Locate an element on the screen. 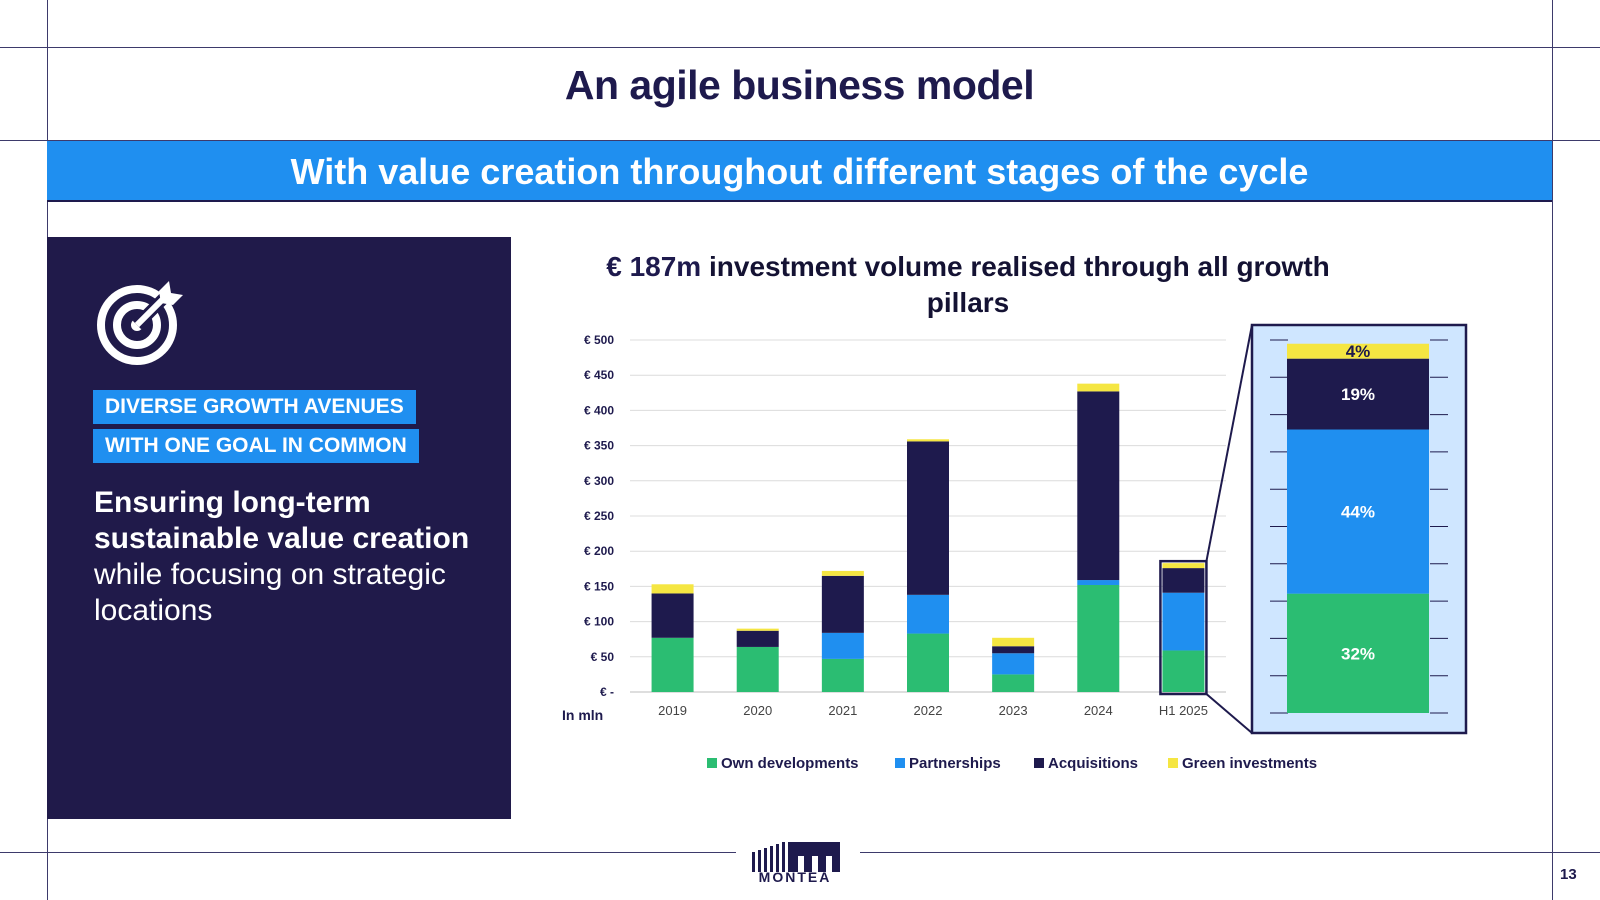 Image resolution: width=1600 pixels, height=900 pixels. top-guide-line is located at coordinates (800, 47).